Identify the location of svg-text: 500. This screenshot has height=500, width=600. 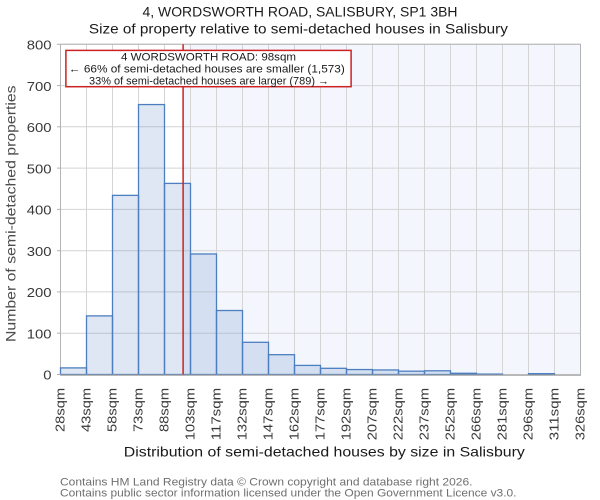
(39, 168).